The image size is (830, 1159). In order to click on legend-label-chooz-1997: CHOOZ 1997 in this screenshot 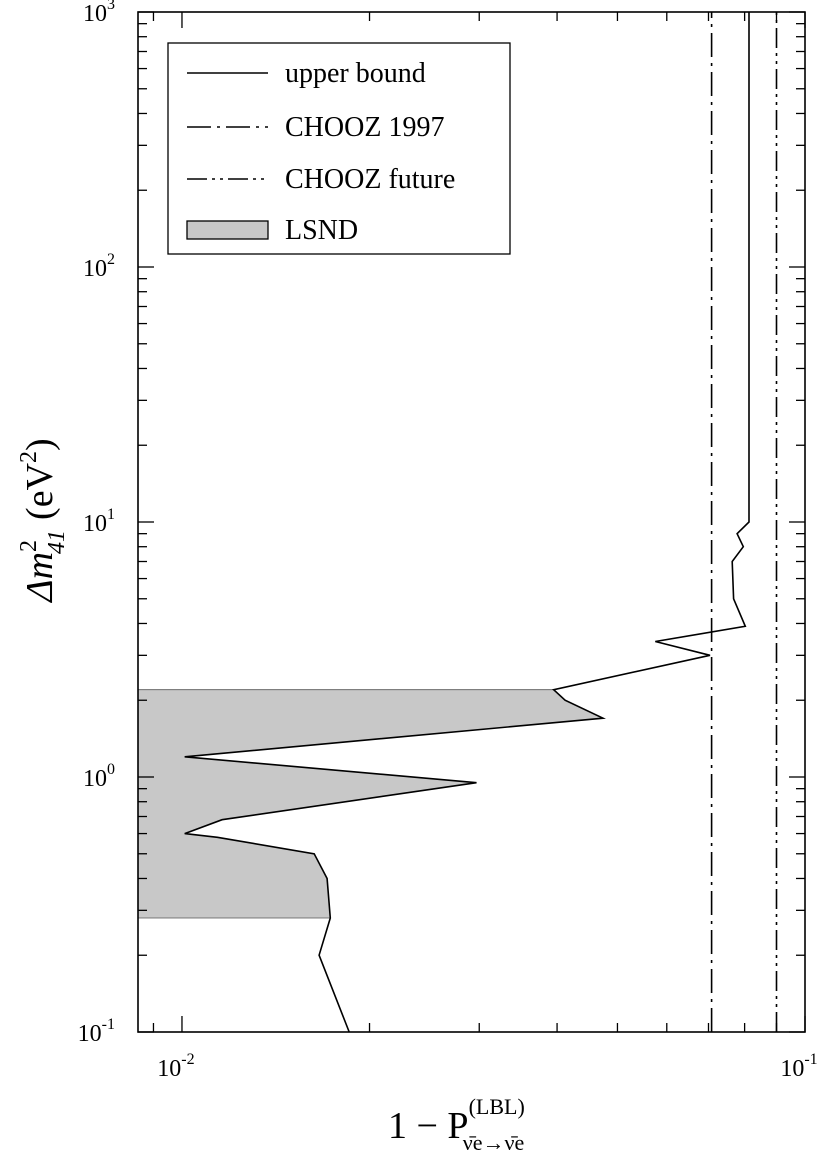, I will do `click(364, 127)`.